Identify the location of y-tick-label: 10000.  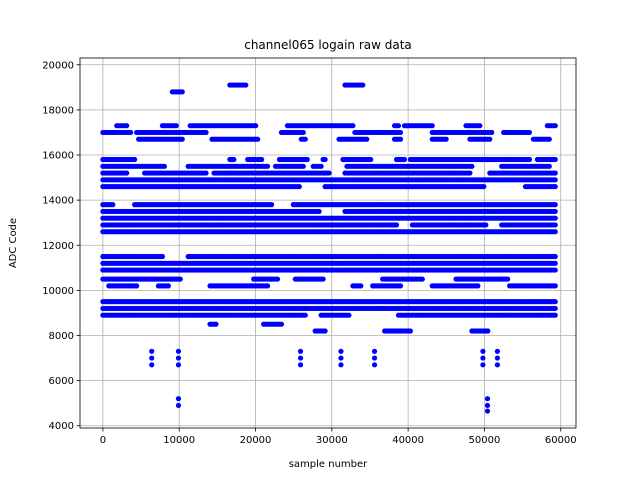
(58, 291).